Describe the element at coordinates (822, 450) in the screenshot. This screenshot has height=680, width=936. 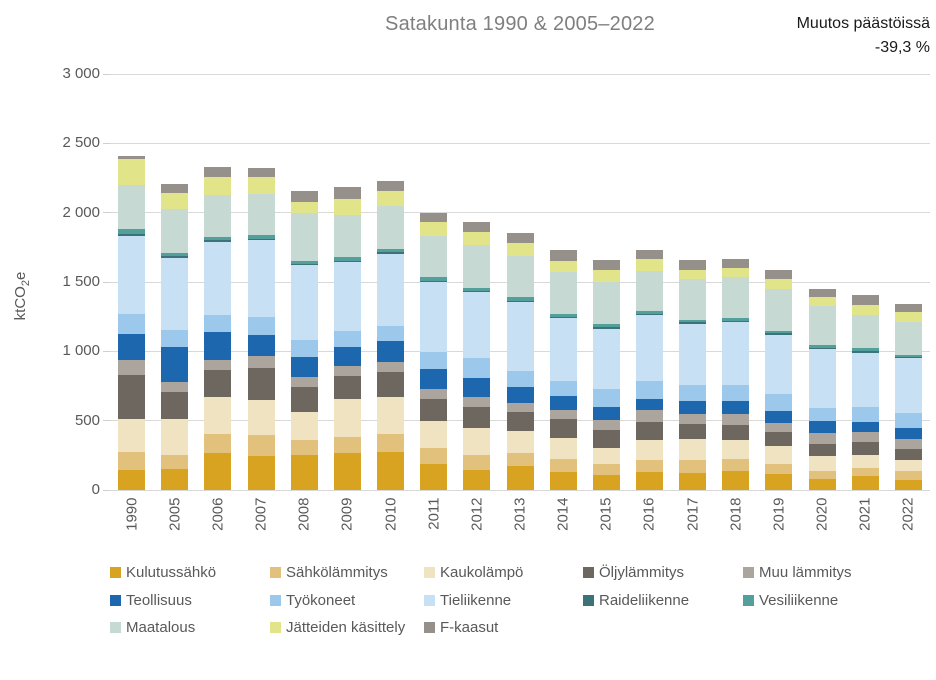
I see `bar-segment-2020--ljyl-mmitys` at that location.